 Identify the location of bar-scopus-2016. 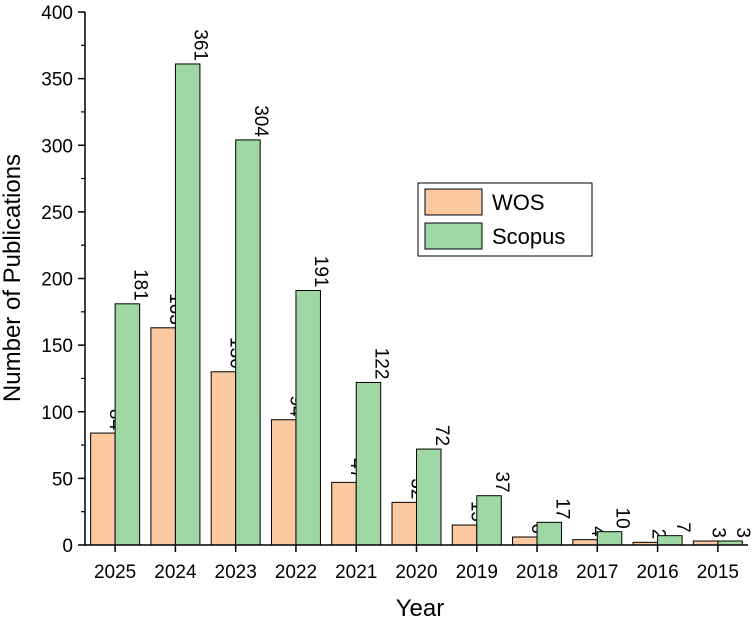
(670, 540).